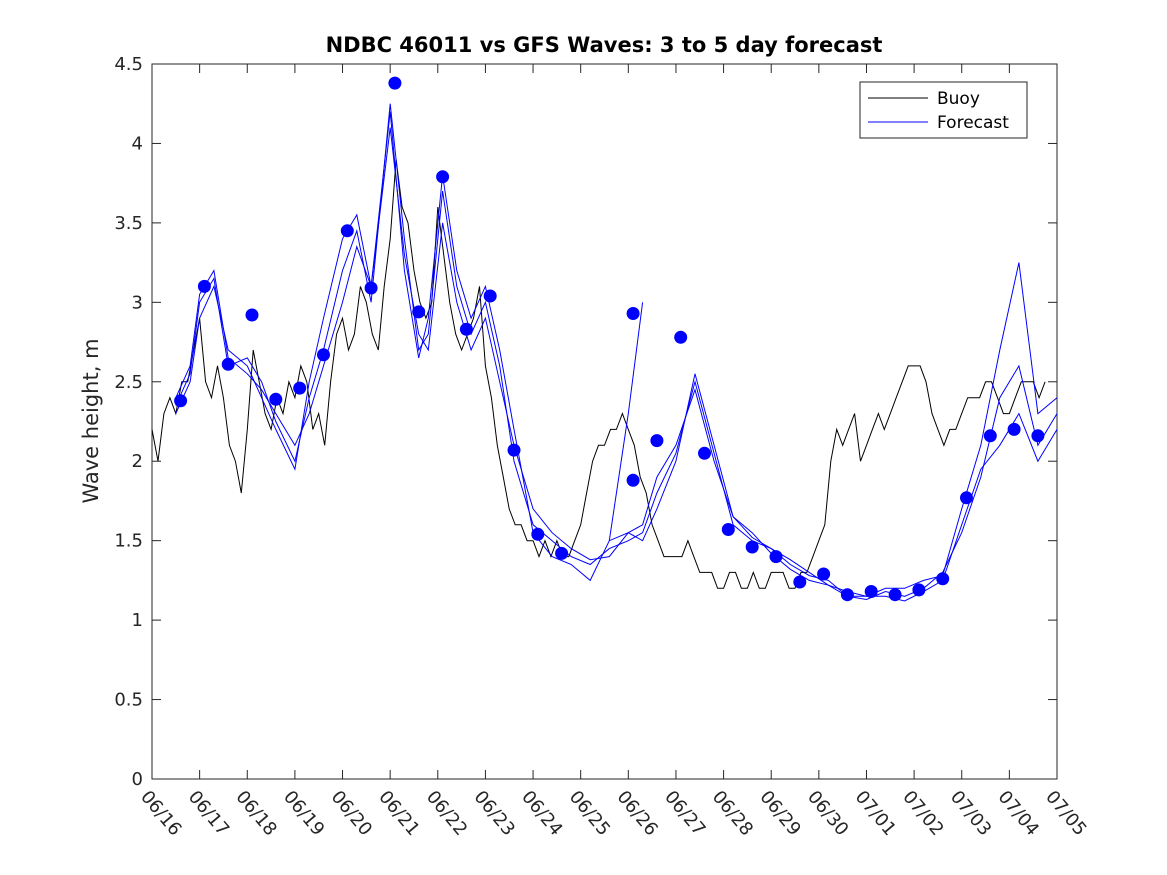 The width and height of the screenshot is (1167, 875). I want to click on y-axis-label: Wave height, m, so click(91, 420).